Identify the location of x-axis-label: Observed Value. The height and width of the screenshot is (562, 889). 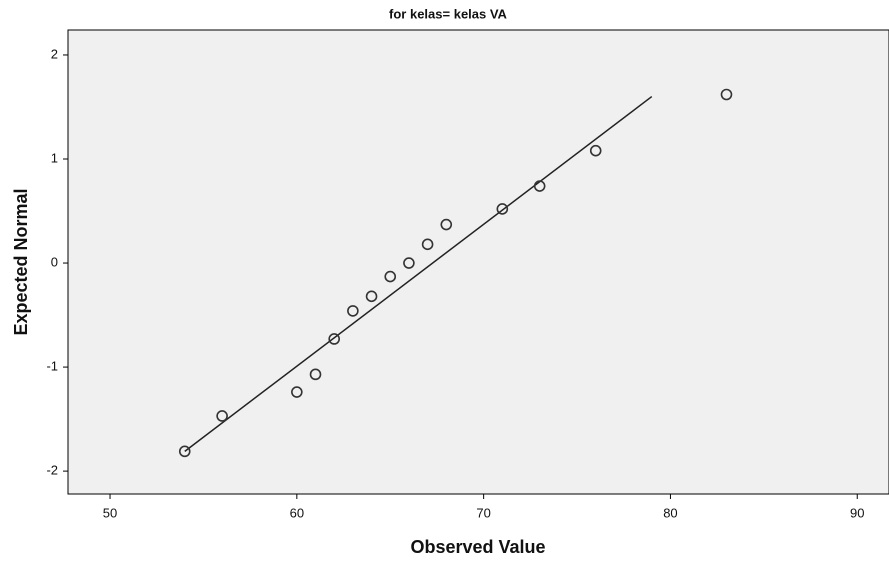
(477, 547).